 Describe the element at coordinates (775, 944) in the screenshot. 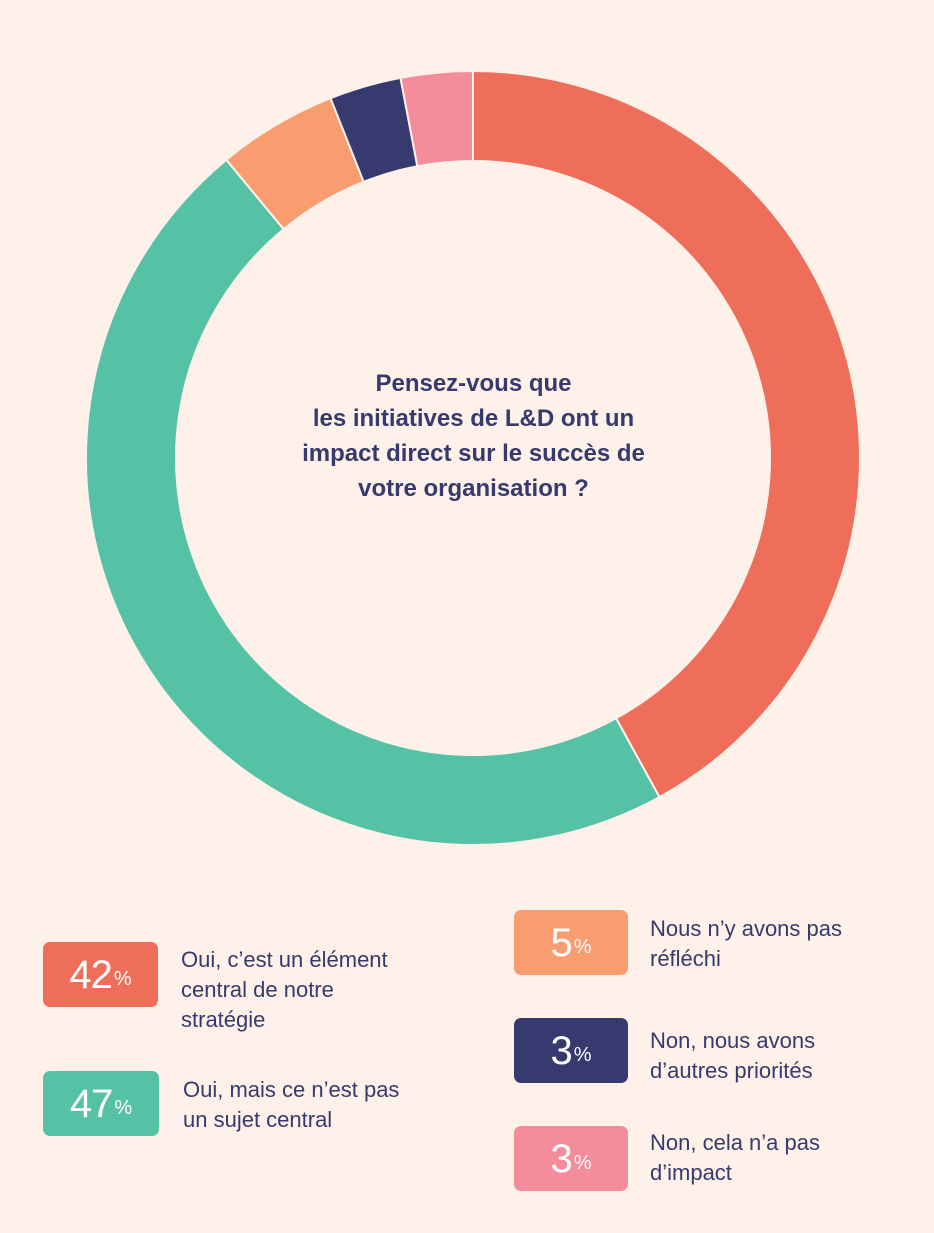

I see `legend-label: Nous n’y avons pas réfléchi` at that location.